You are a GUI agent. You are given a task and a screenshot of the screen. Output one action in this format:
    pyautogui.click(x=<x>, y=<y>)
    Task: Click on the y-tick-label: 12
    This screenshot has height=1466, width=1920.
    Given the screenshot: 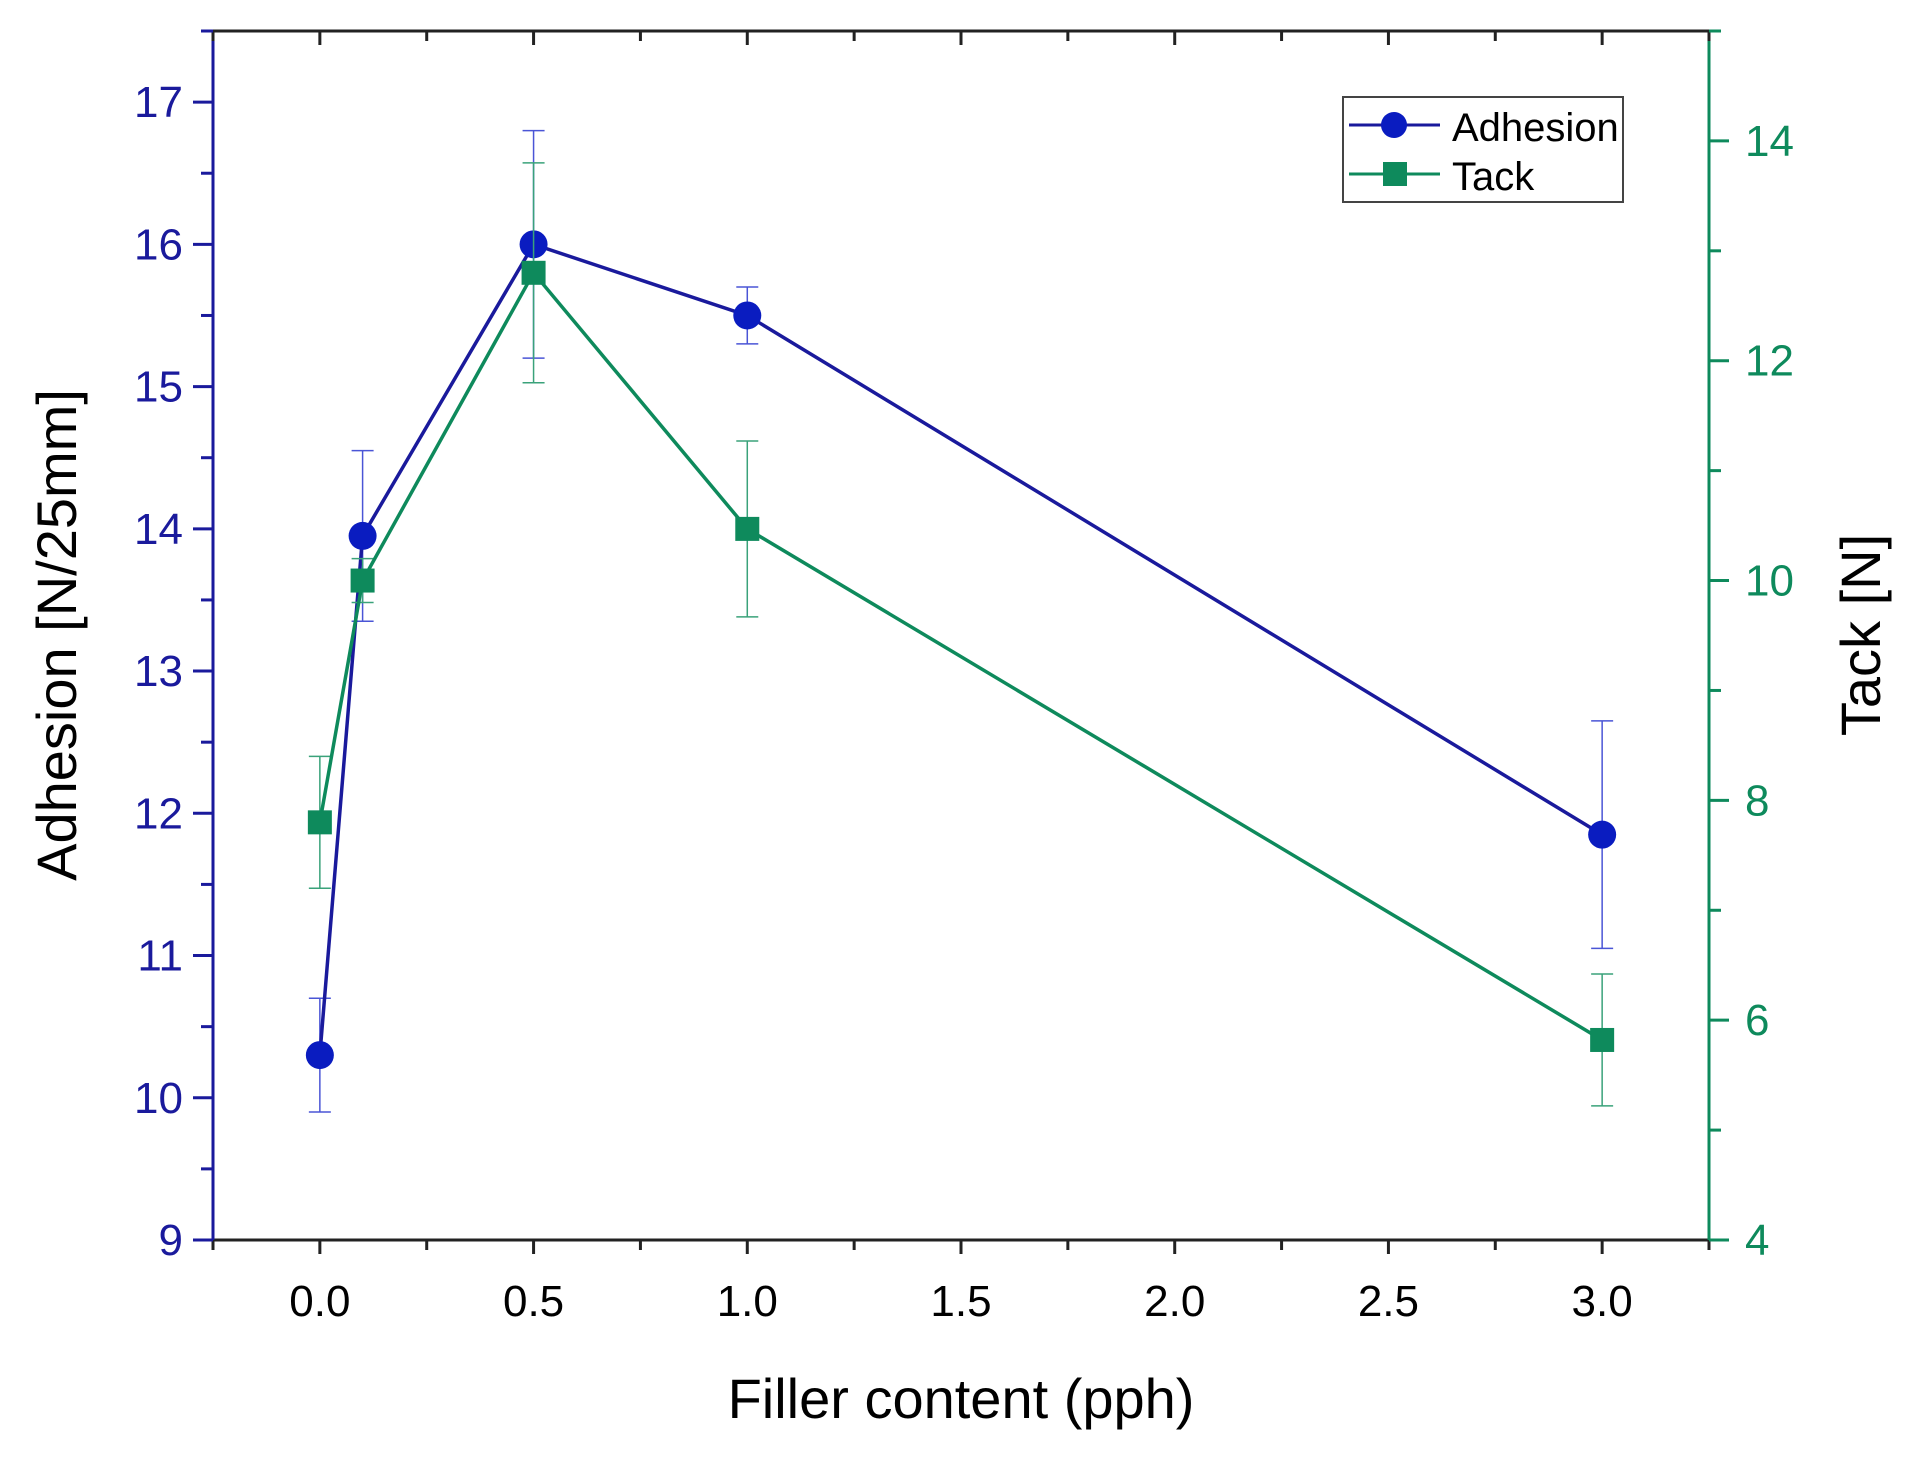 What is the action you would take?
    pyautogui.click(x=158, y=813)
    